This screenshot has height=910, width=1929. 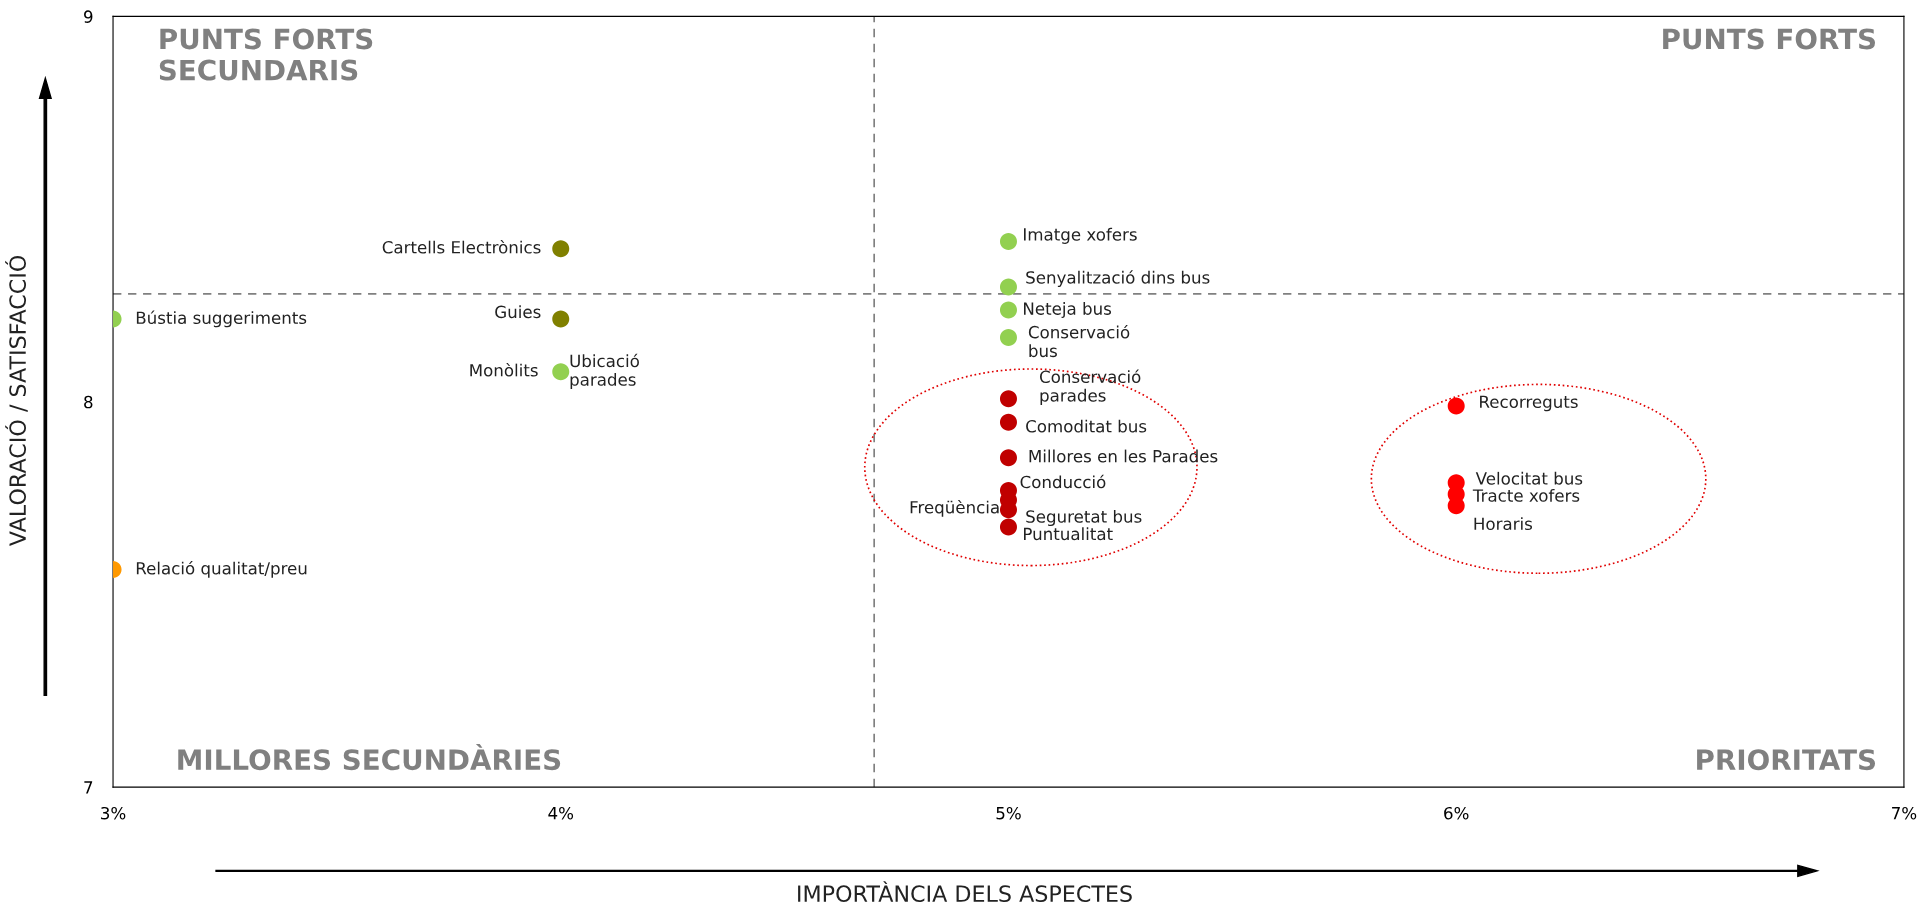 I want to click on x-tick-label: 7%, so click(x=1904, y=813).